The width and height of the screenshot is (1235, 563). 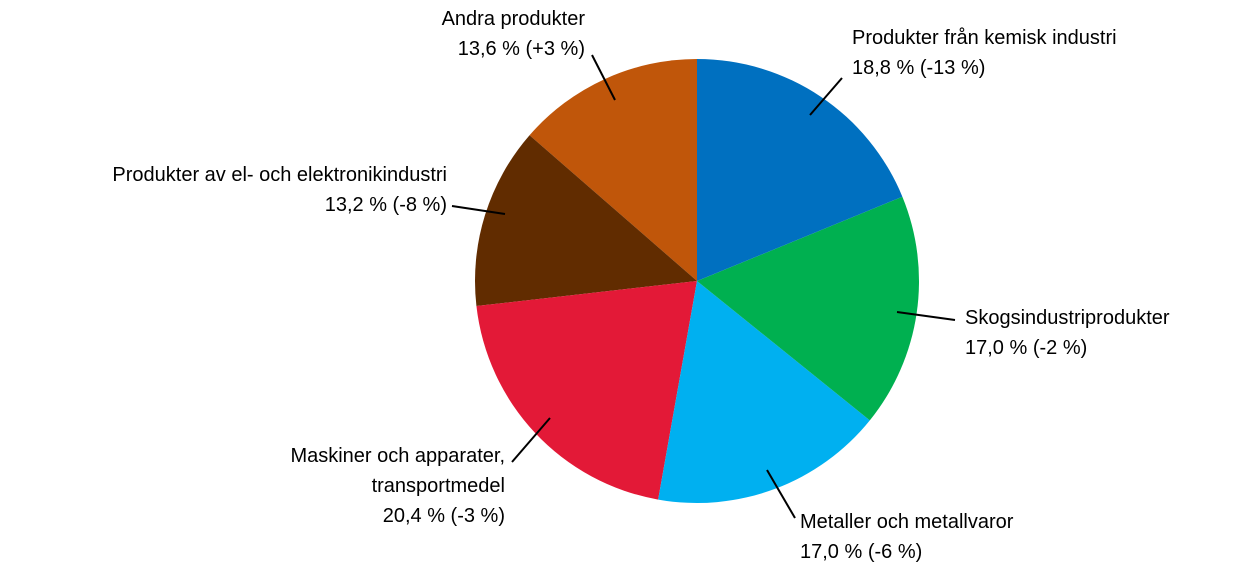 What do you see at coordinates (1026, 348) in the screenshot?
I see `value-label: 17,0 % (-2 %)` at bounding box center [1026, 348].